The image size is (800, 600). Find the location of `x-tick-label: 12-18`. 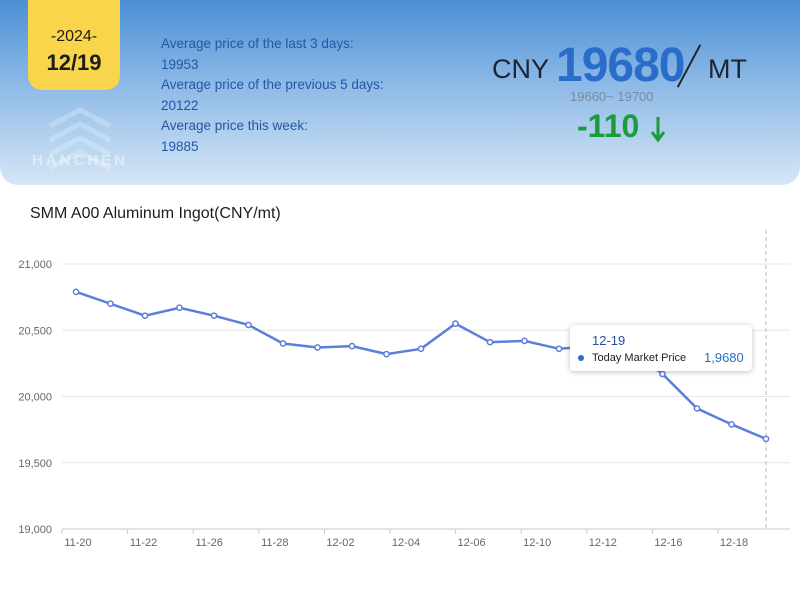

x-tick-label: 12-18 is located at coordinates (734, 543).